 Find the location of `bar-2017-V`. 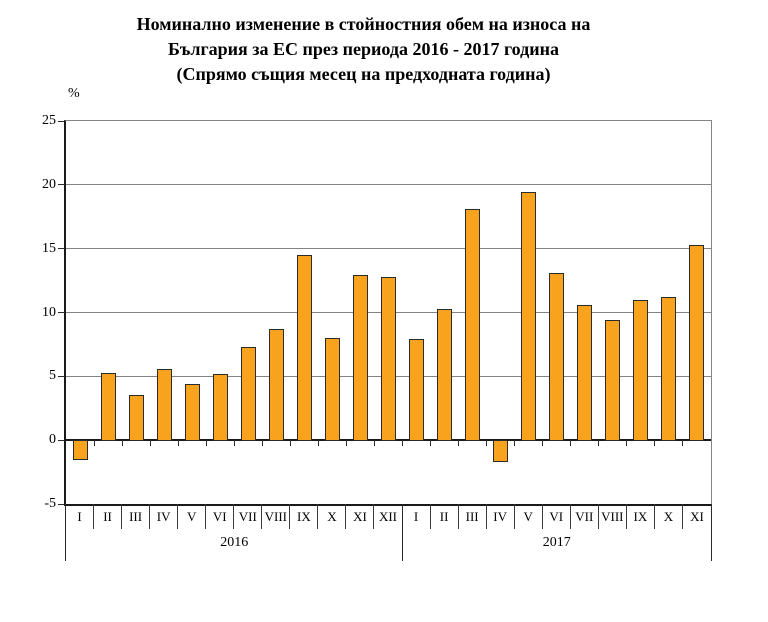

bar-2017-V is located at coordinates (529, 317).